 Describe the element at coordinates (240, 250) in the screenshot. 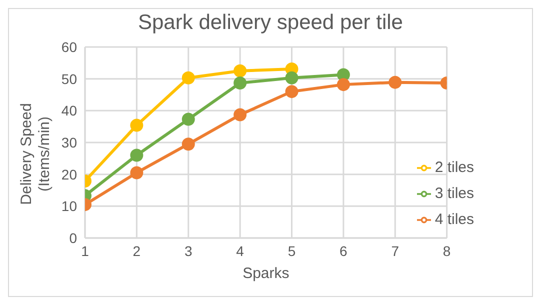

I see `x-tick-label: 4` at that location.